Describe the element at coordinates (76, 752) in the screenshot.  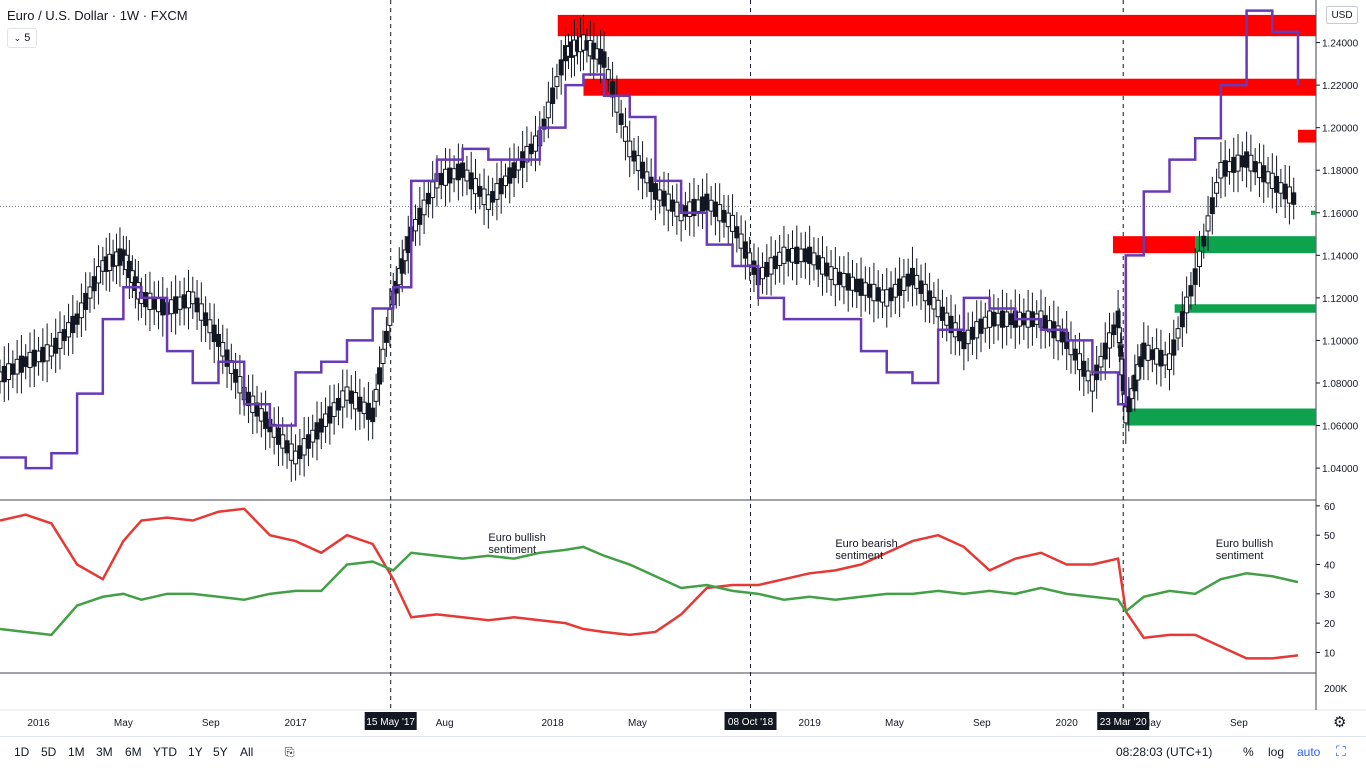
I see `range-1m-button: 1M` at that location.